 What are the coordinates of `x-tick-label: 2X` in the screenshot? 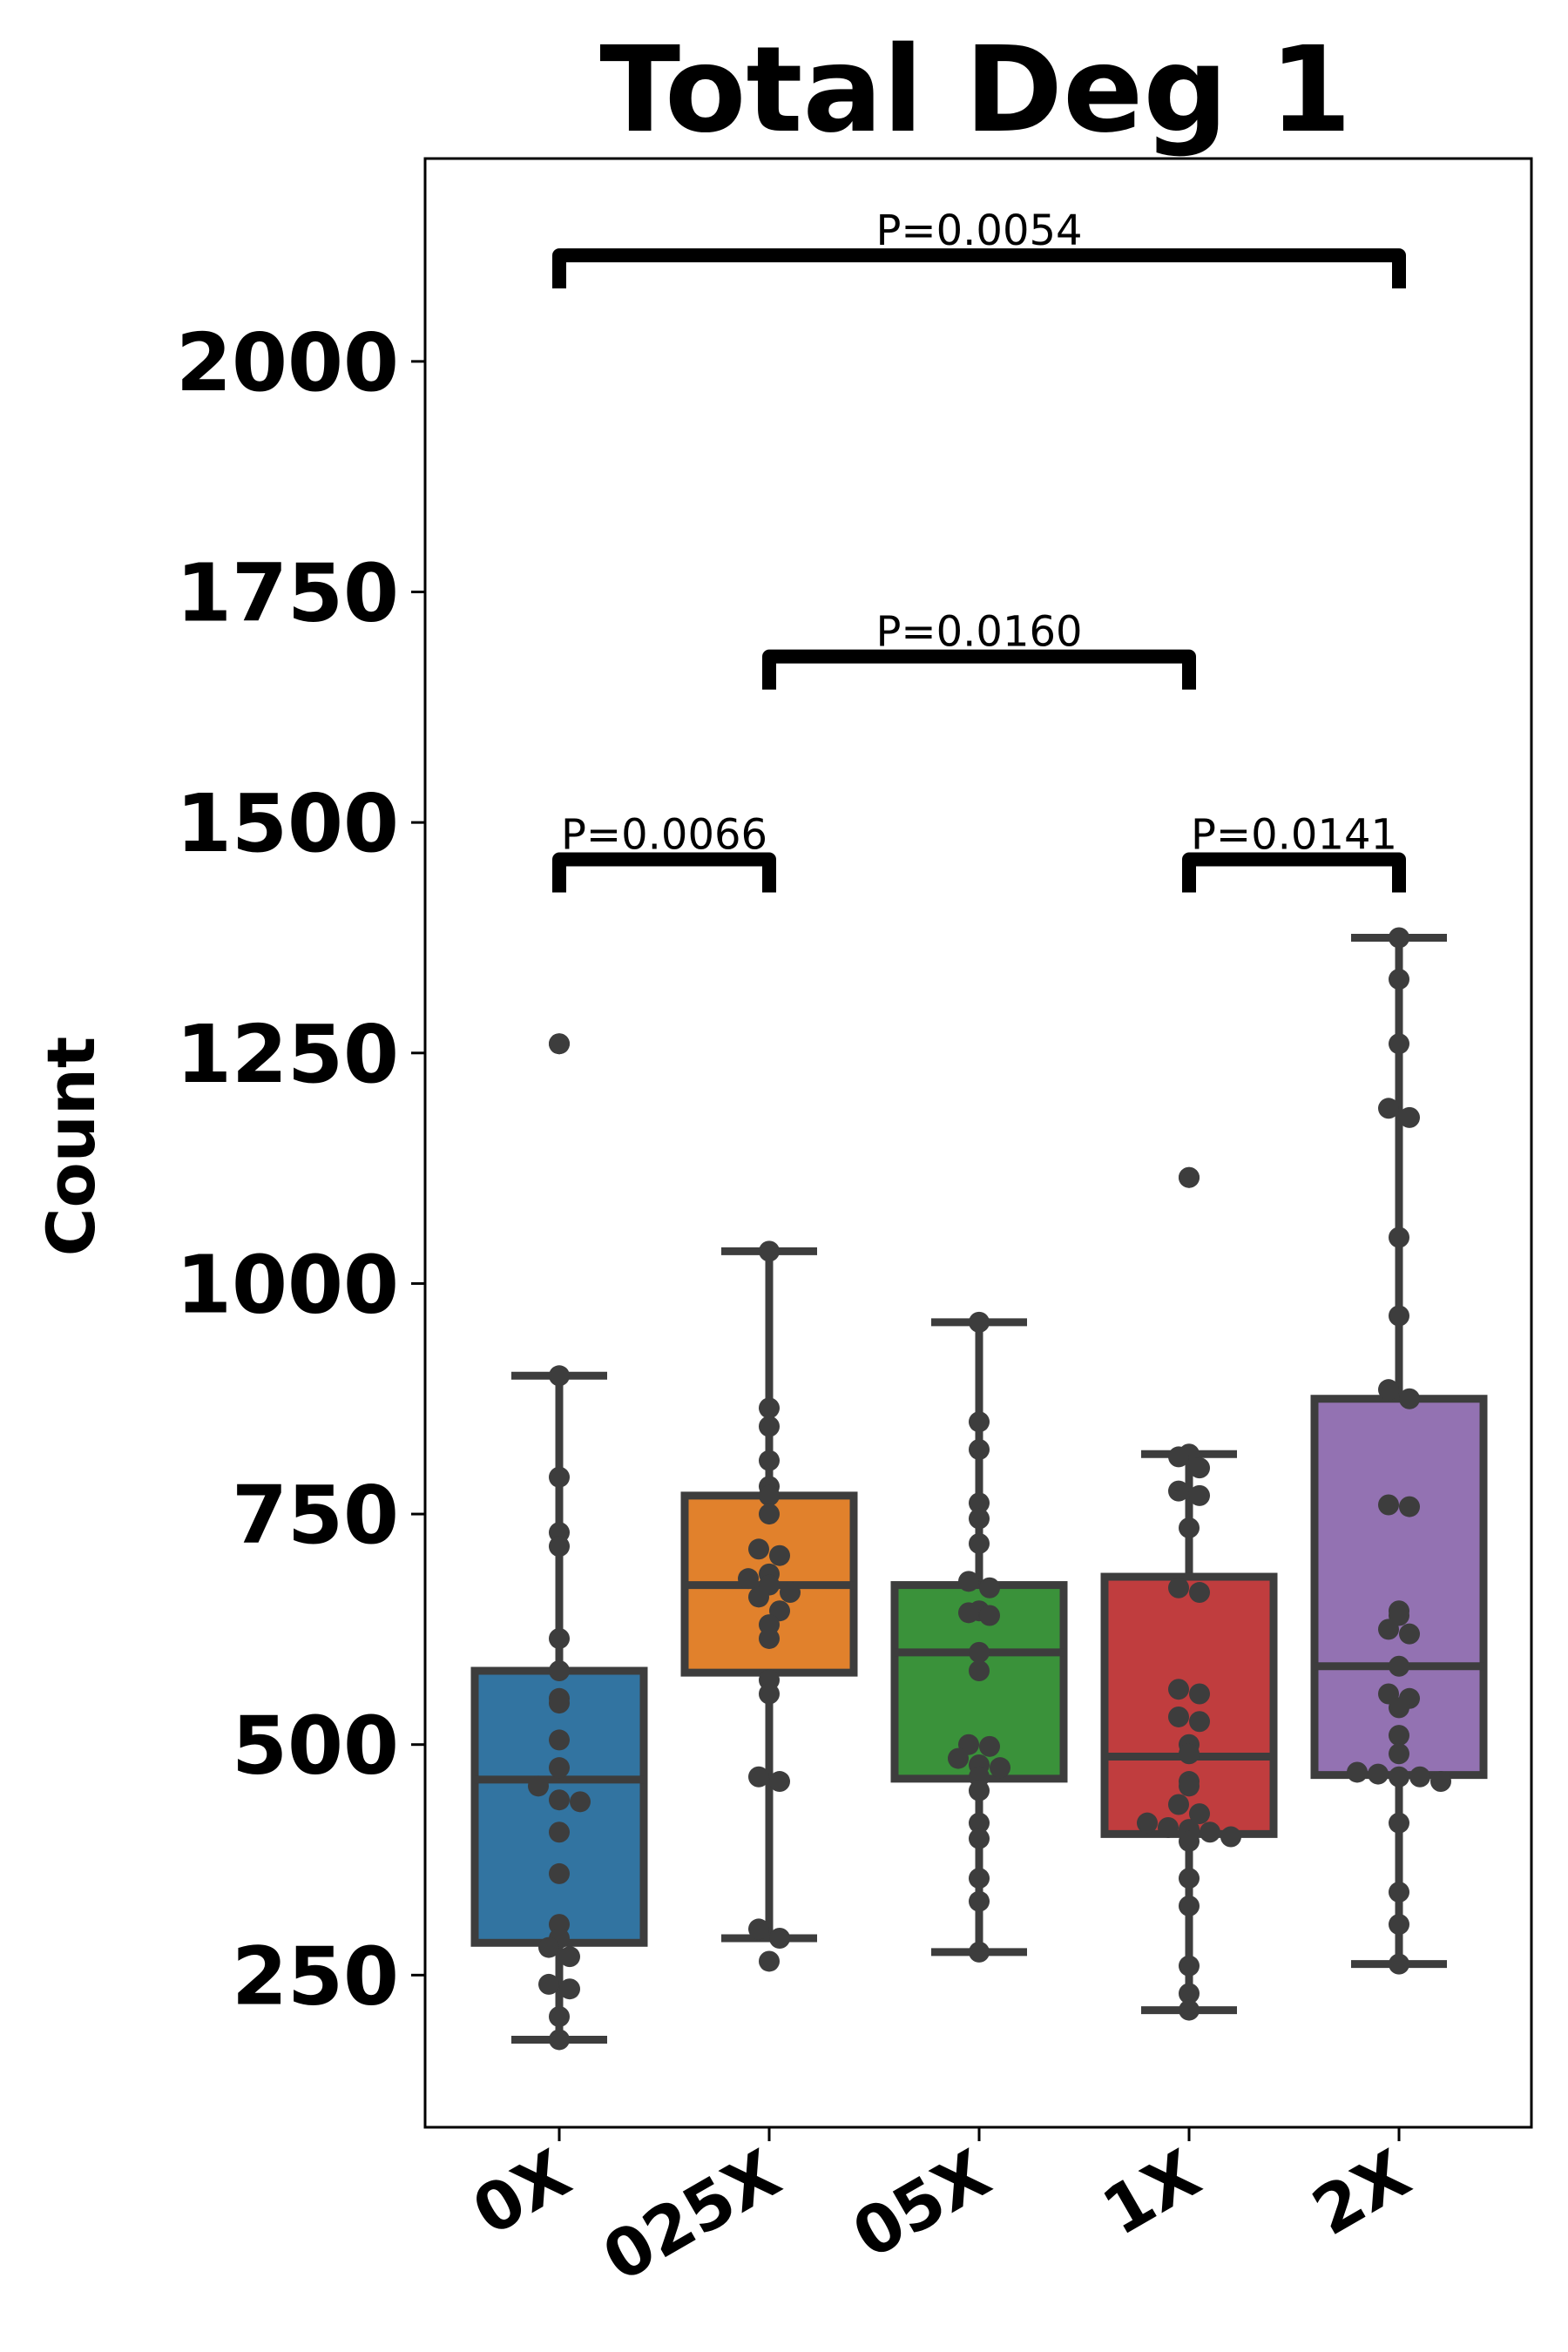 It's located at (1361, 2193).